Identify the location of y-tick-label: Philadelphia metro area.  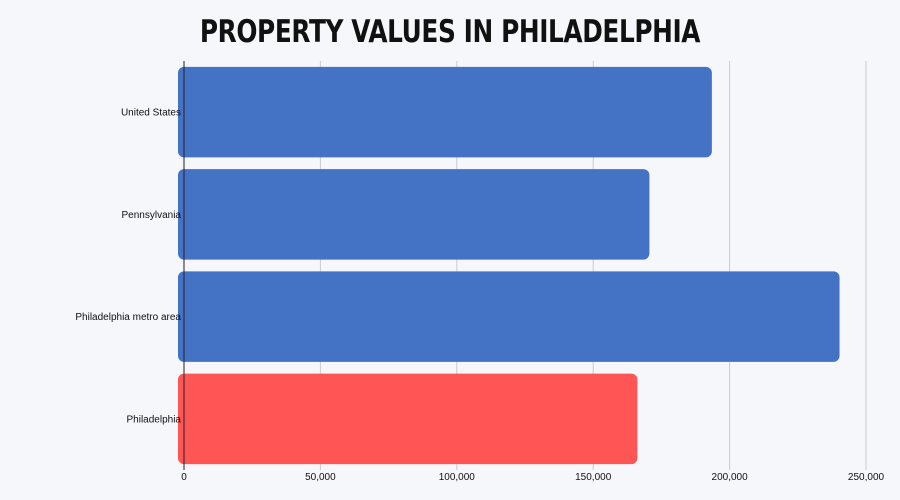
(128, 317).